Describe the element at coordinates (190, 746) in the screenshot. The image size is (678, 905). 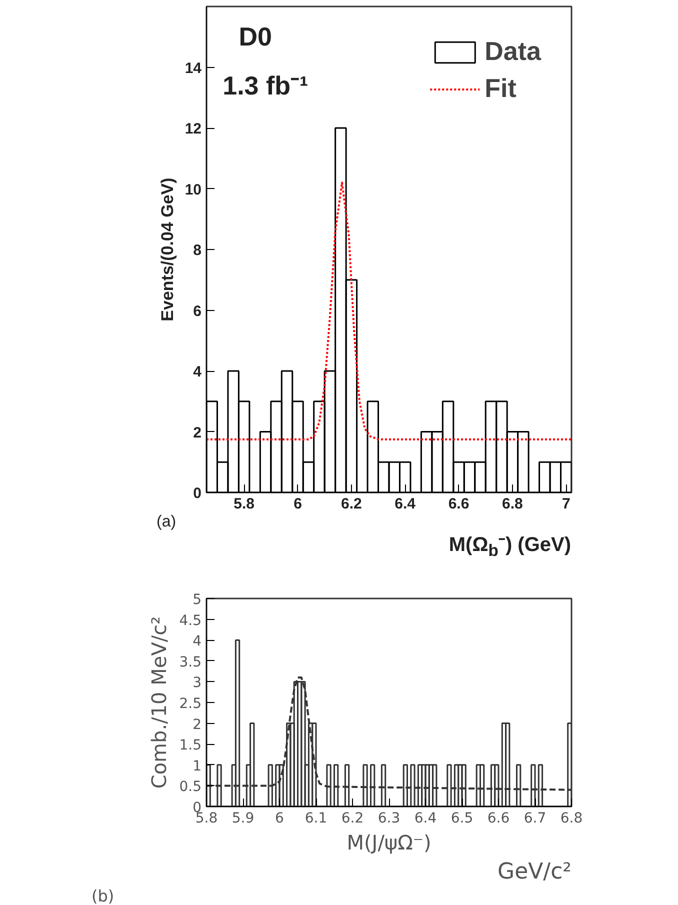
I see `y-tick-label: 1.5` at that location.